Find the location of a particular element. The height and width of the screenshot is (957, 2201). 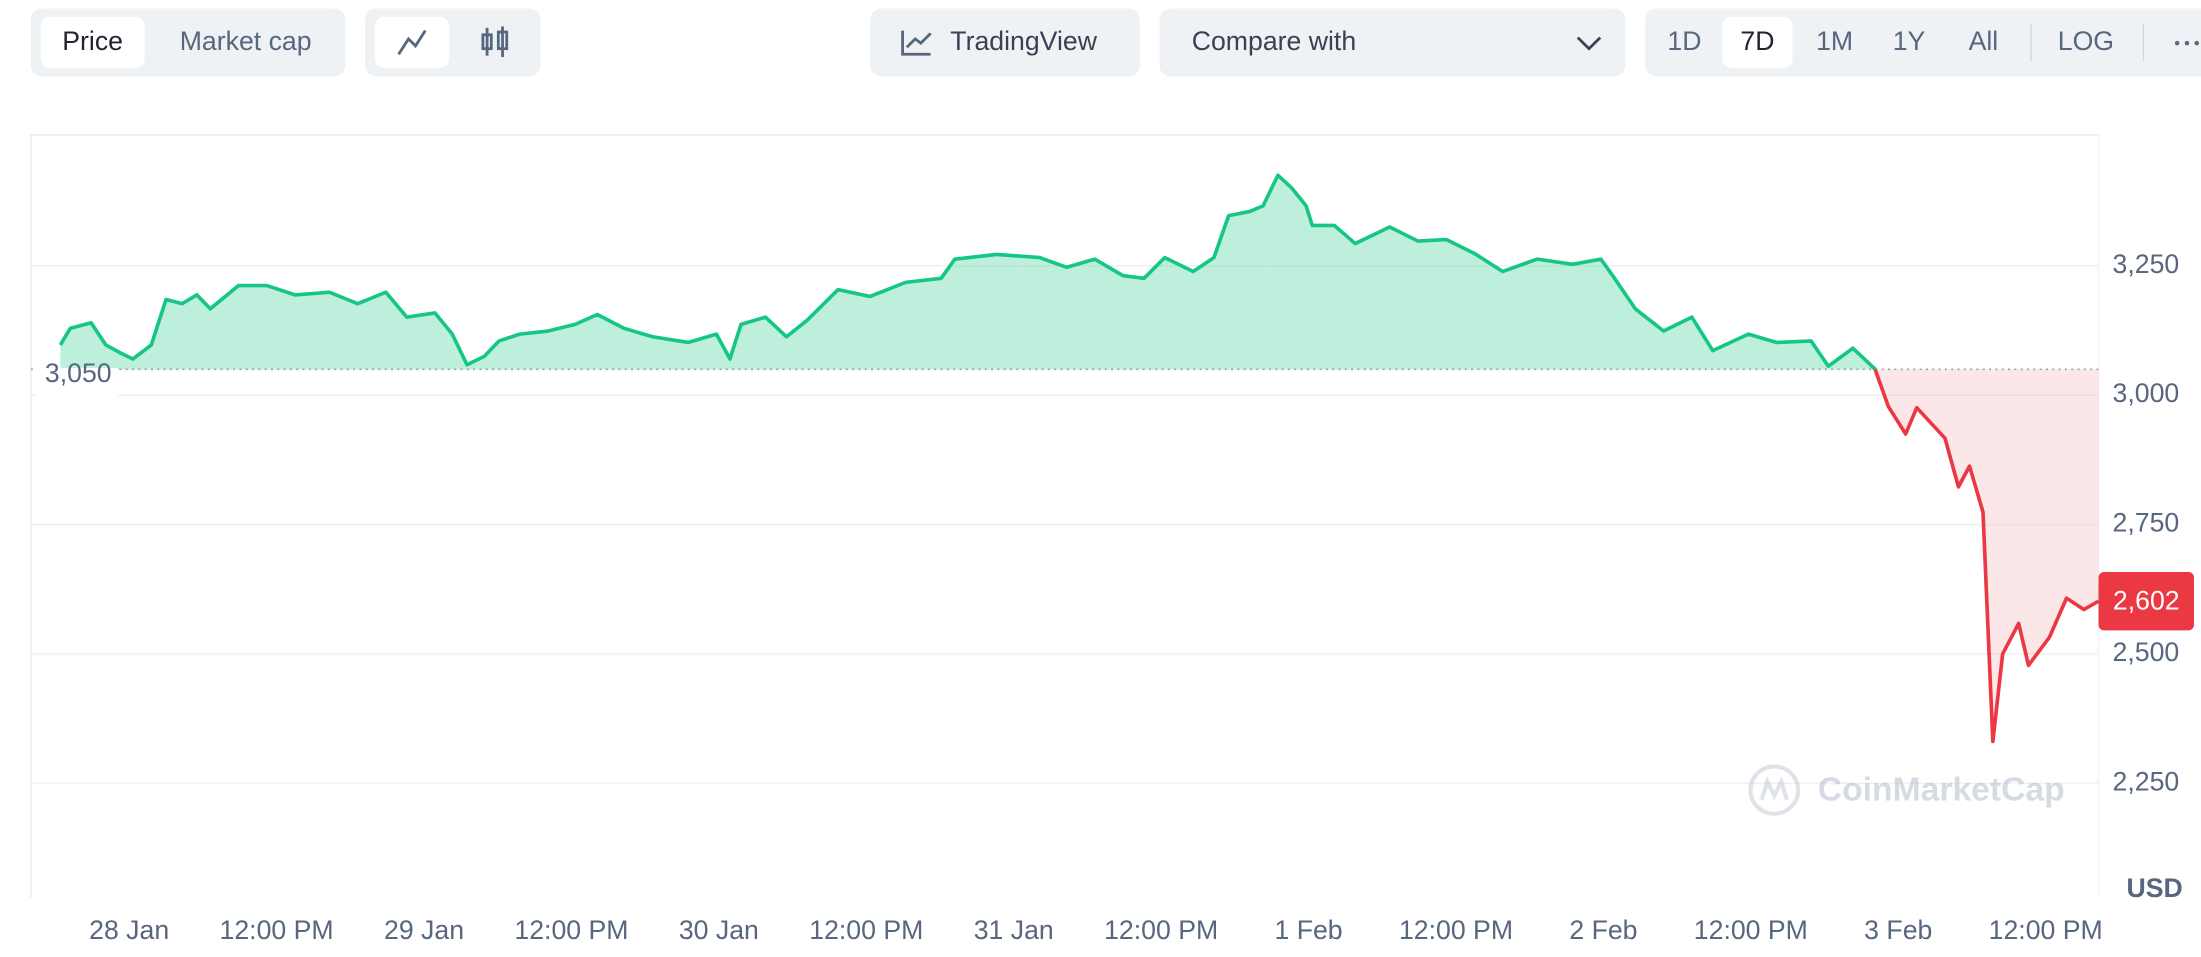

baseline-label-bg is located at coordinates (77, 383).